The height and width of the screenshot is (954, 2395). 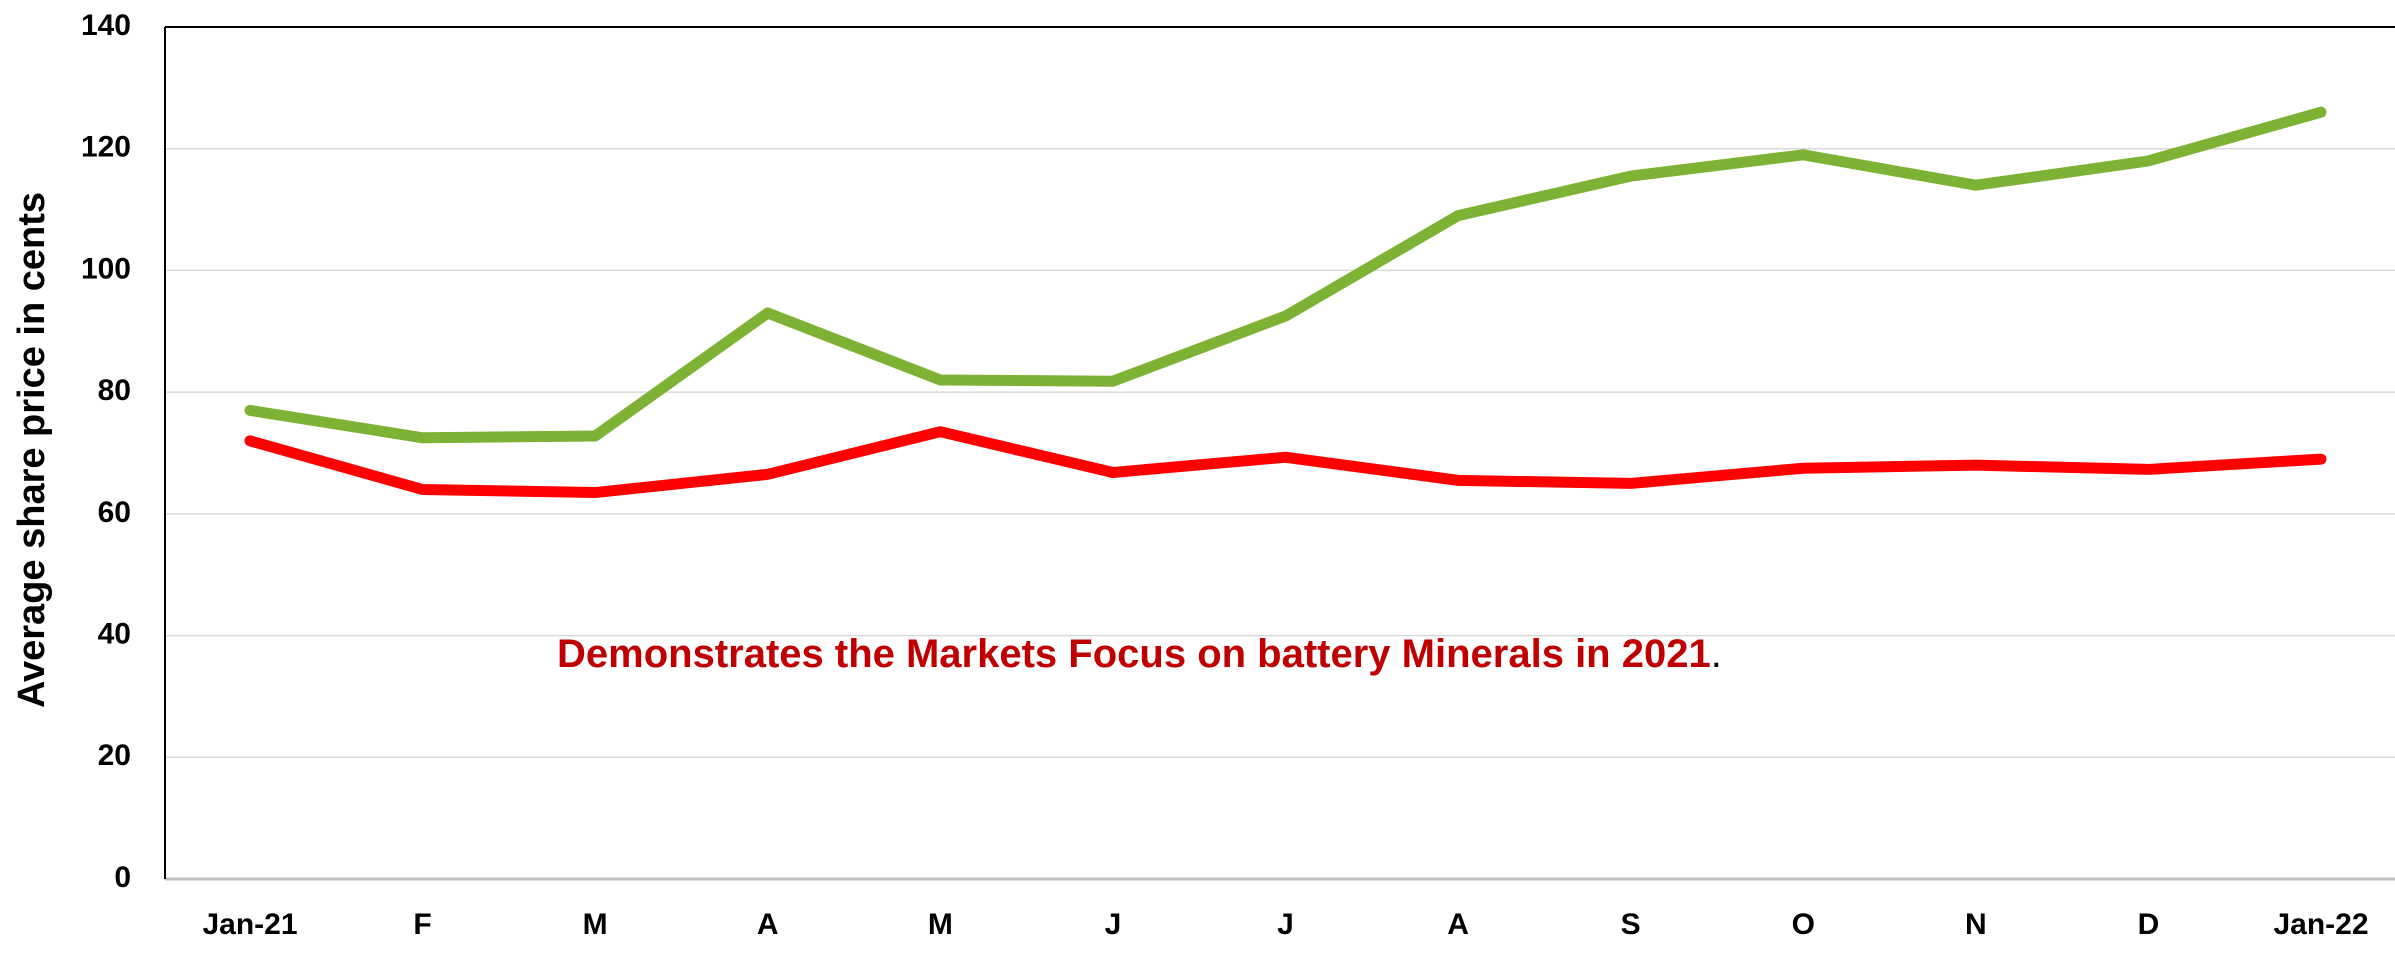 I want to click on y-tick-label: 120, so click(x=106, y=147).